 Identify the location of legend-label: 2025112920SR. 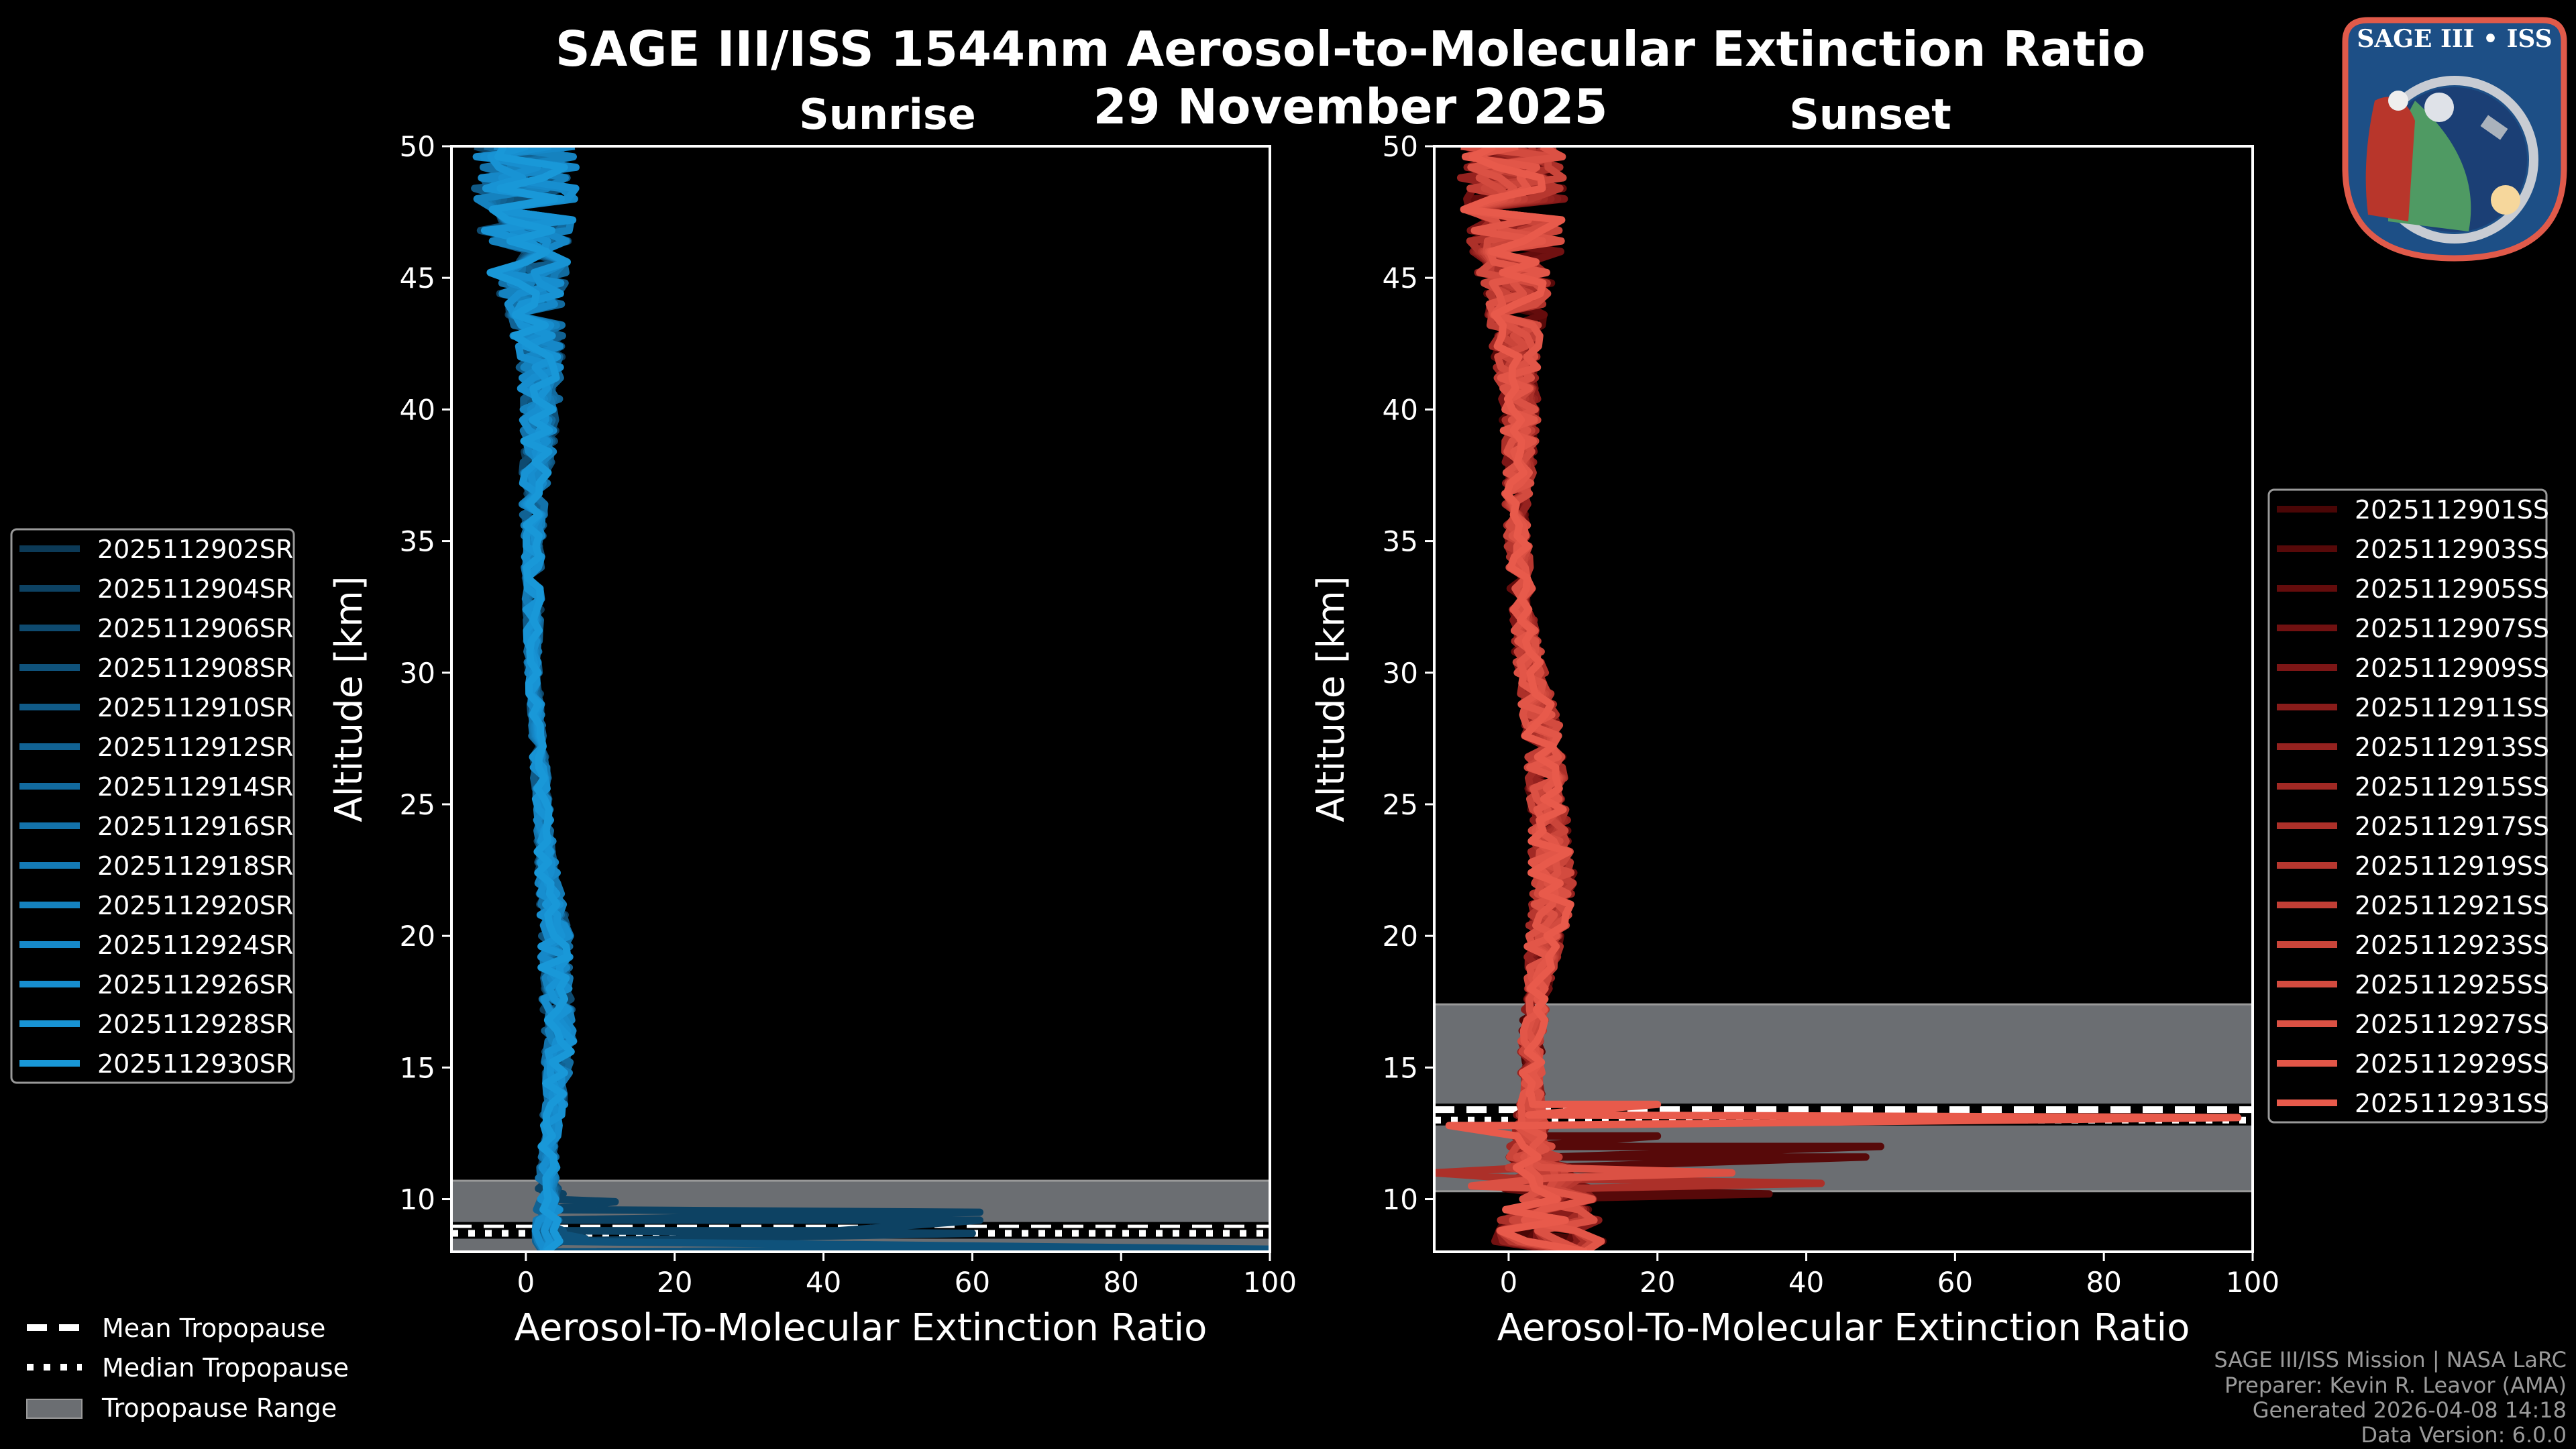
(195, 905).